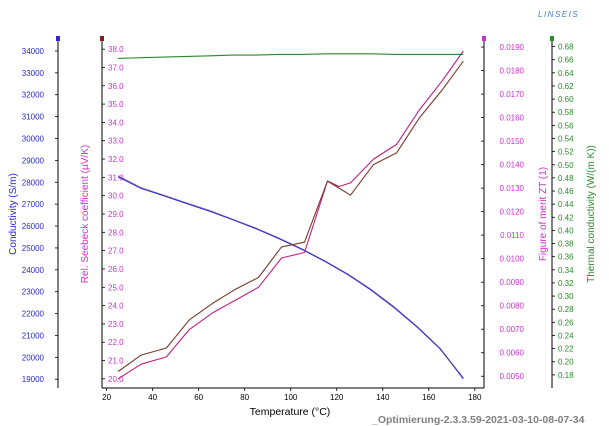  I want to click on seebeck-tick-label: 33.0, so click(116, 141).